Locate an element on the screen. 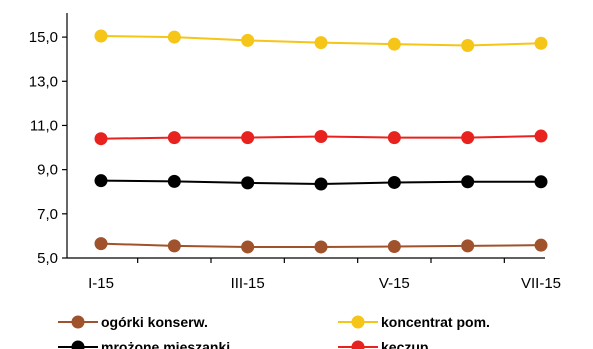 The height and width of the screenshot is (349, 593). x-axis-ticks: I-15 III-15 V-15 VII-15 is located at coordinates (324, 275).